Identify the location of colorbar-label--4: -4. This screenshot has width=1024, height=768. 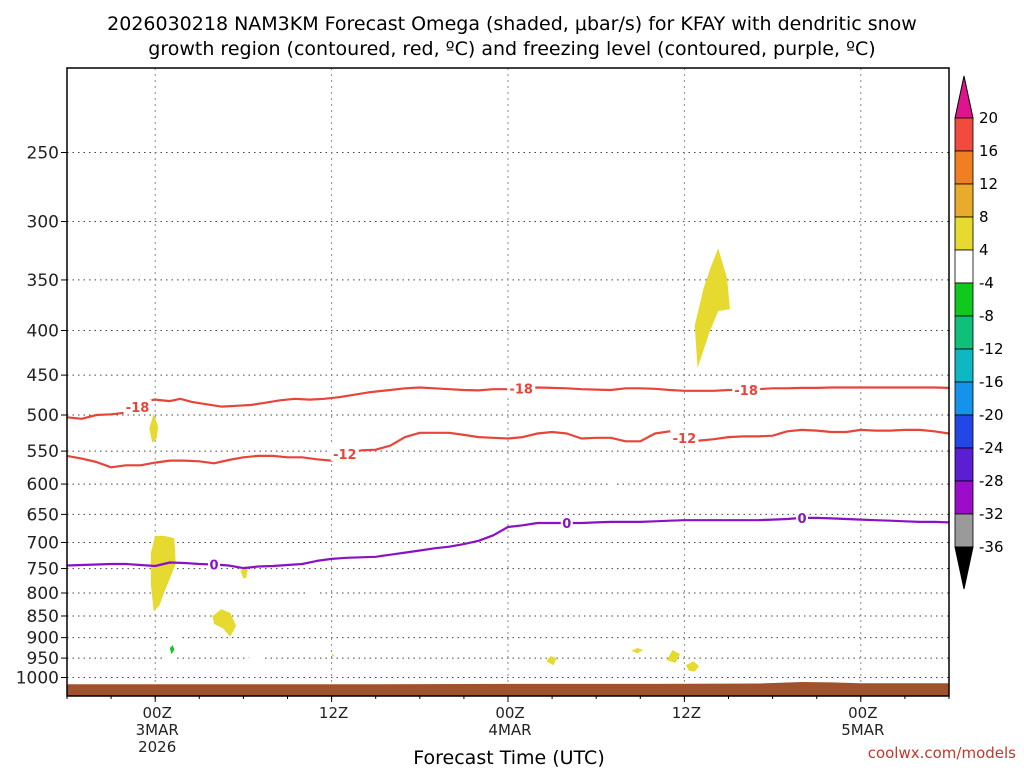
(986, 283).